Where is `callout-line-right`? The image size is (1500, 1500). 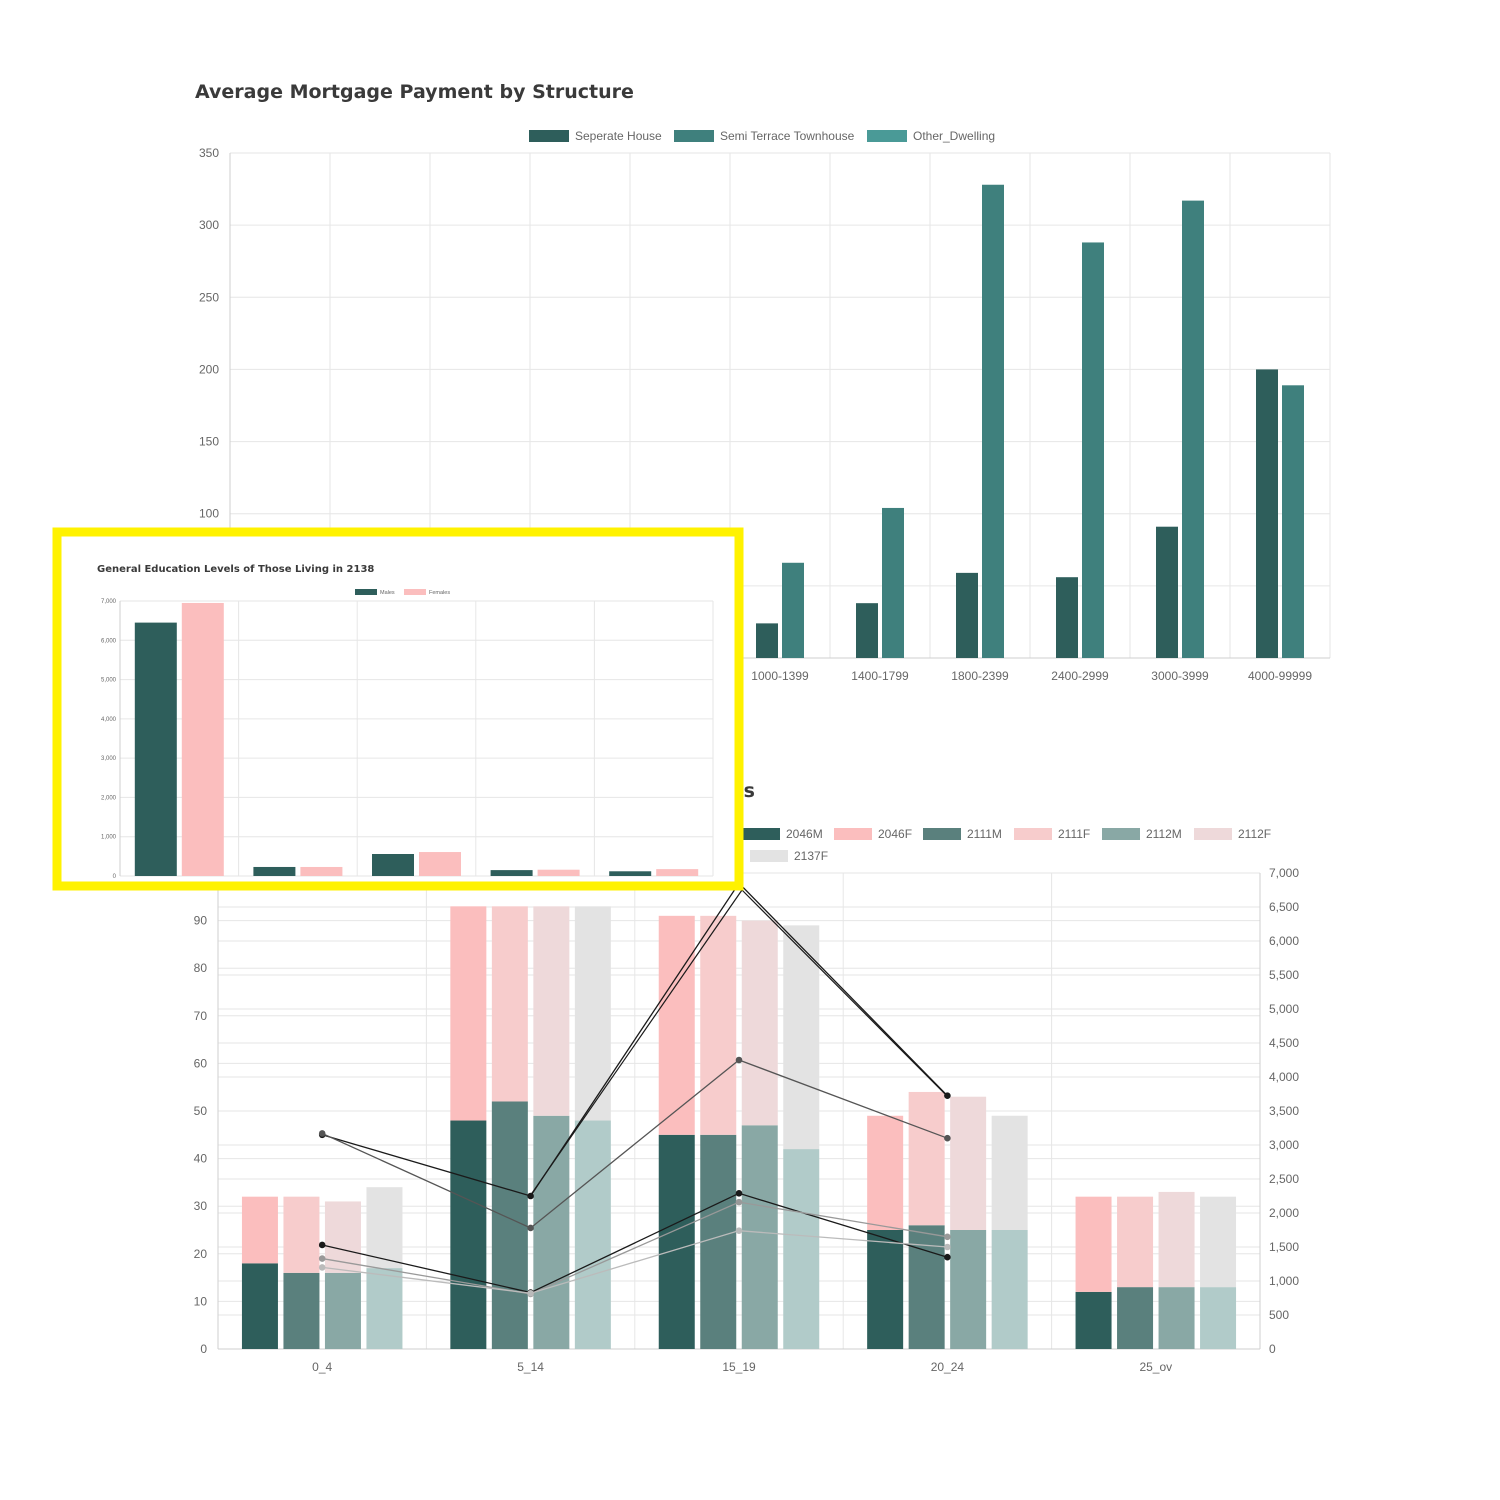 callout-line-right is located at coordinates (844, 992).